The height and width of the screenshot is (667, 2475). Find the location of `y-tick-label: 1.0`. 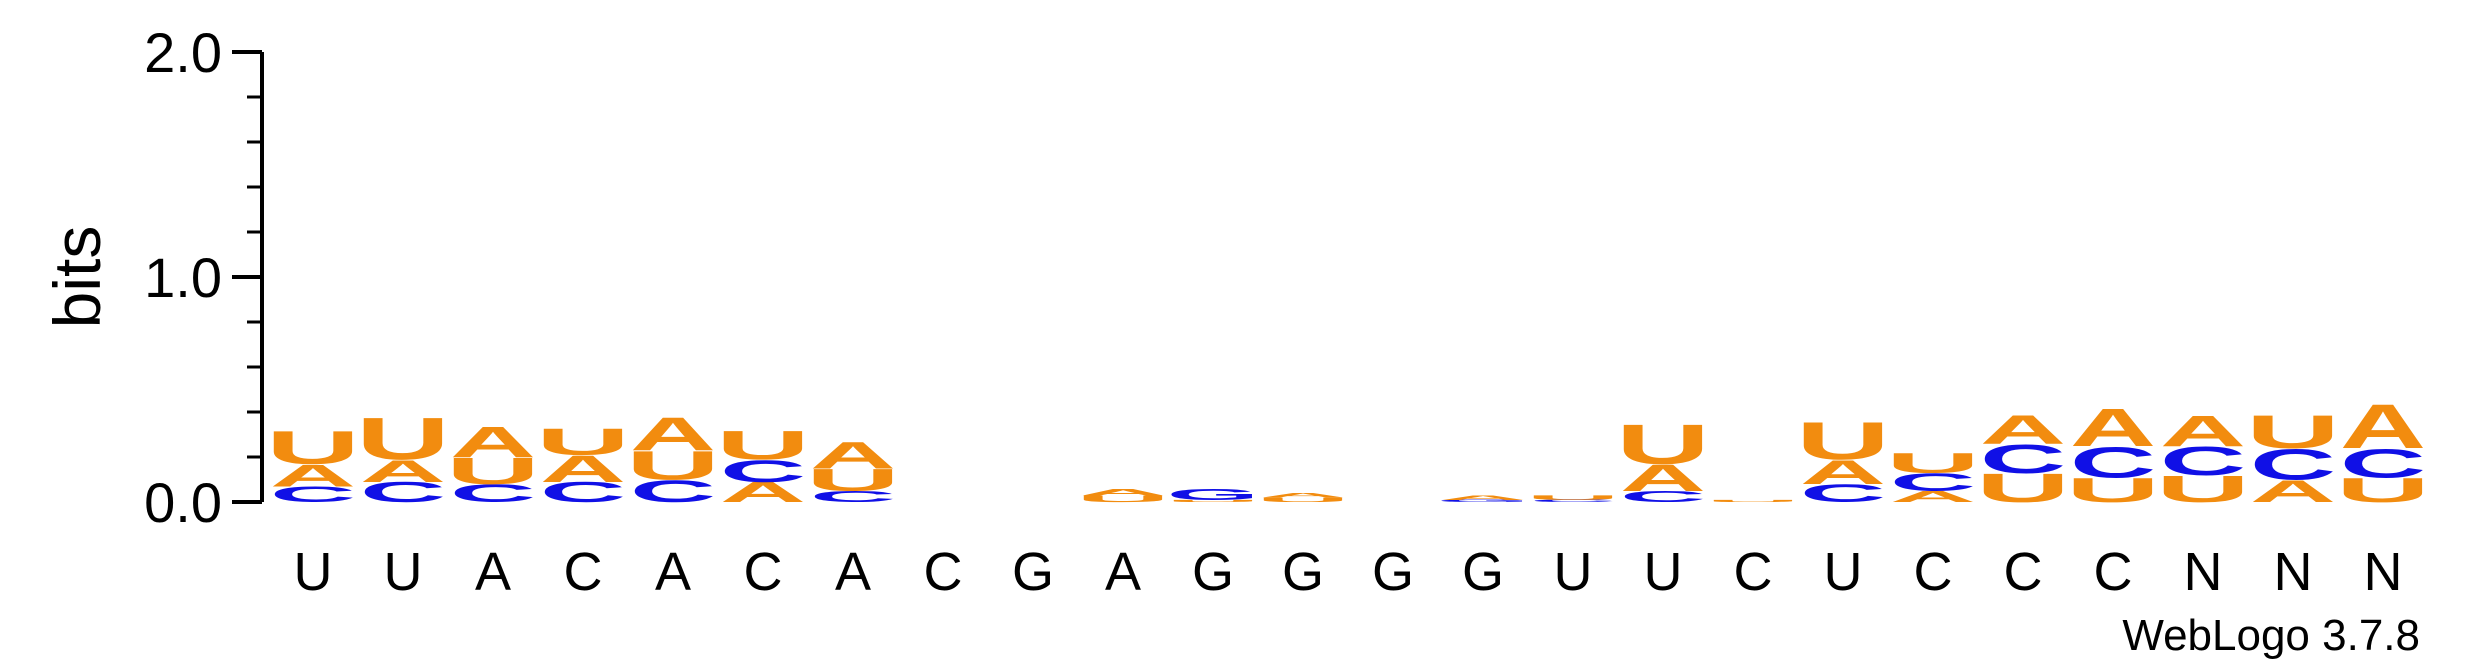

y-tick-label: 1.0 is located at coordinates (183, 277).